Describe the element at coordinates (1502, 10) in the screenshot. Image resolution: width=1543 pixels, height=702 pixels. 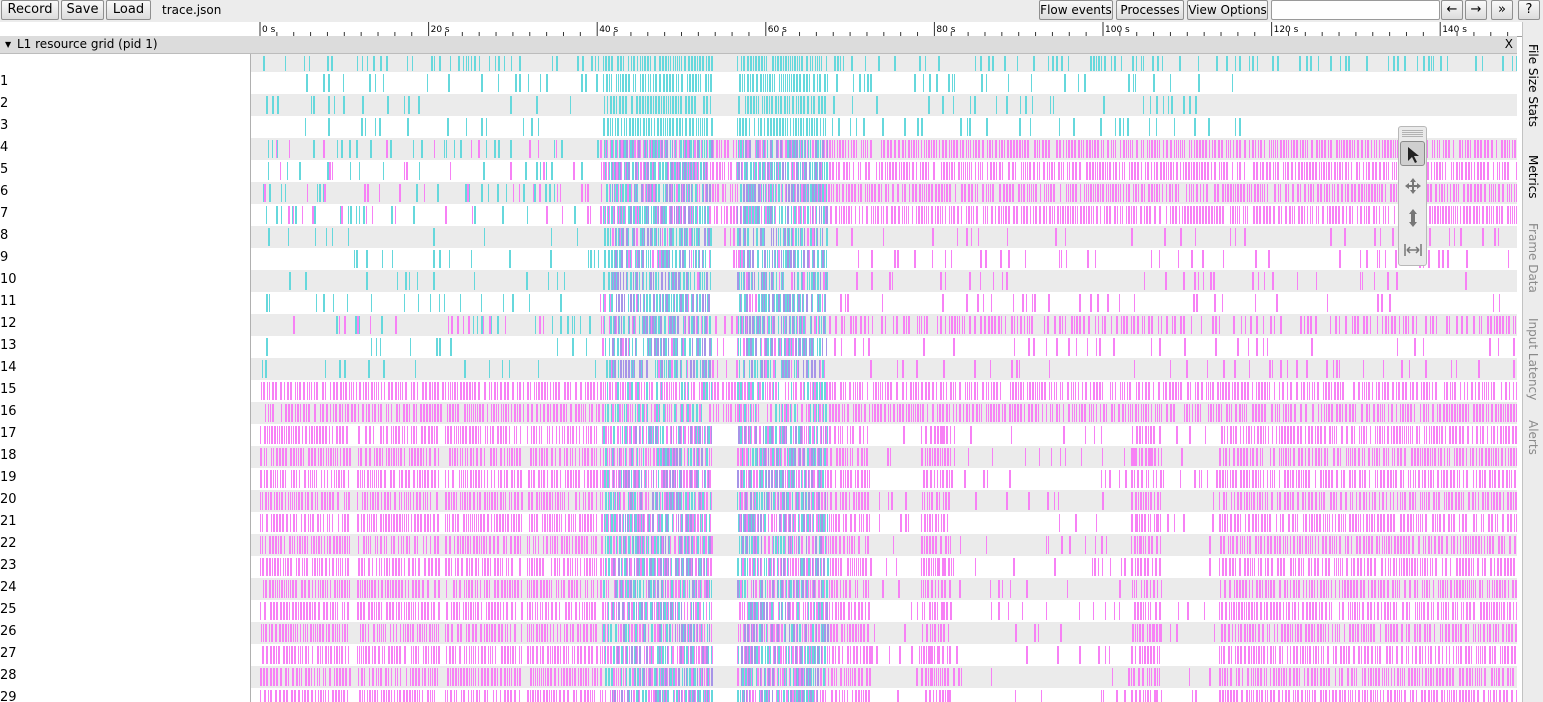
I see `more-button: »` at that location.